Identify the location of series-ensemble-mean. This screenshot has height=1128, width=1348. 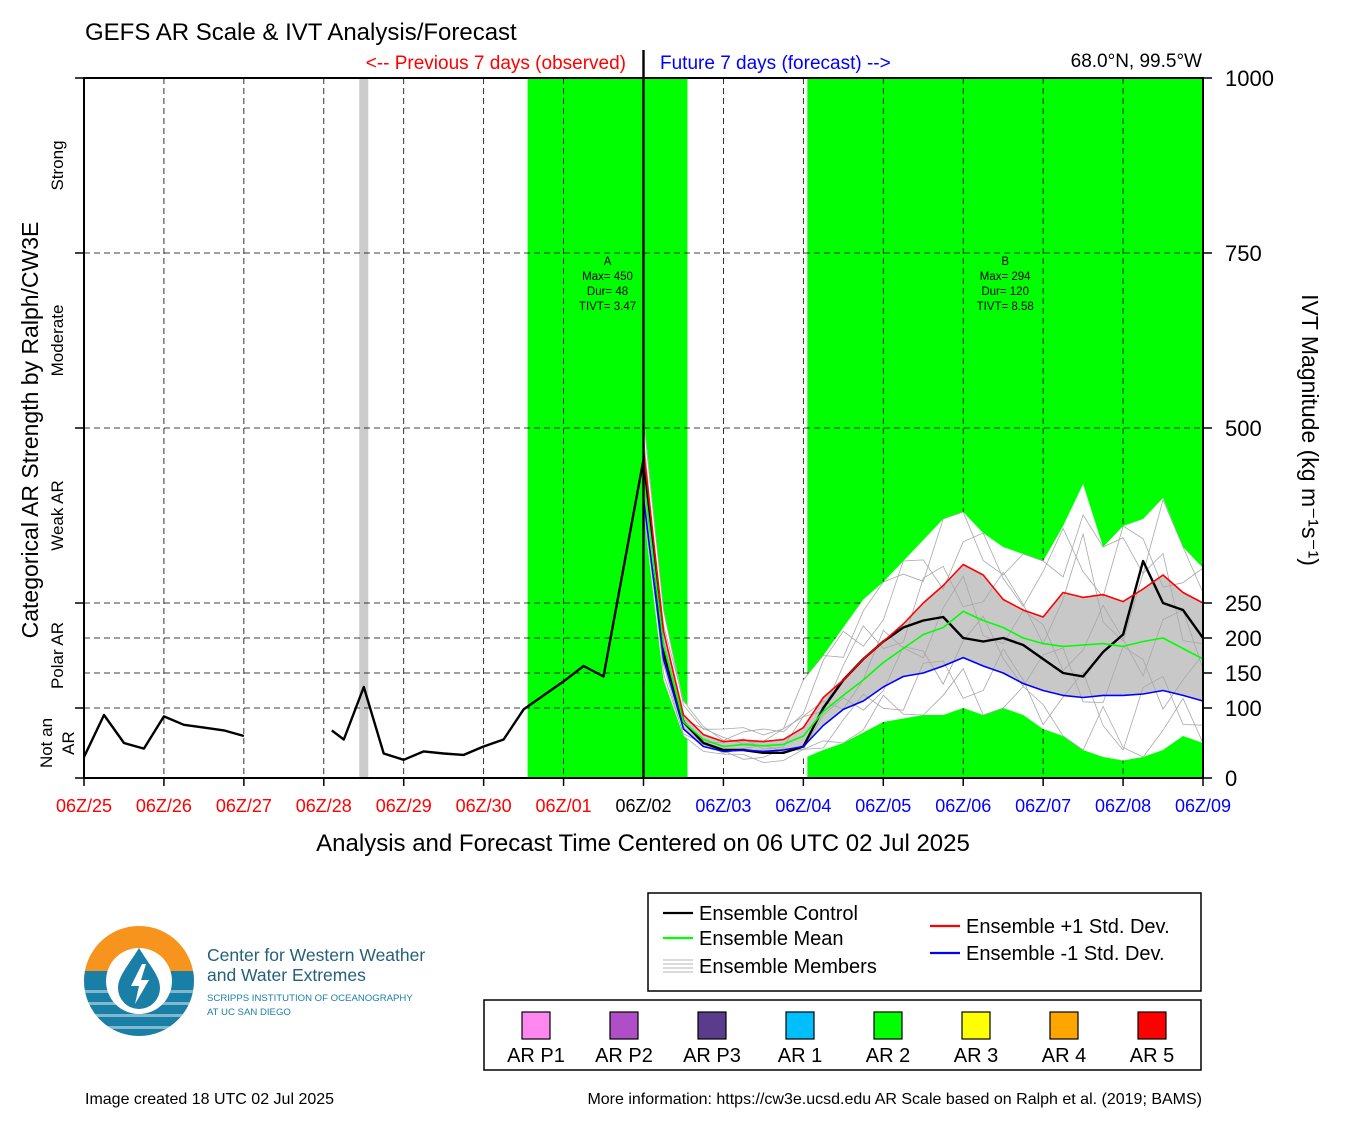
(923, 612).